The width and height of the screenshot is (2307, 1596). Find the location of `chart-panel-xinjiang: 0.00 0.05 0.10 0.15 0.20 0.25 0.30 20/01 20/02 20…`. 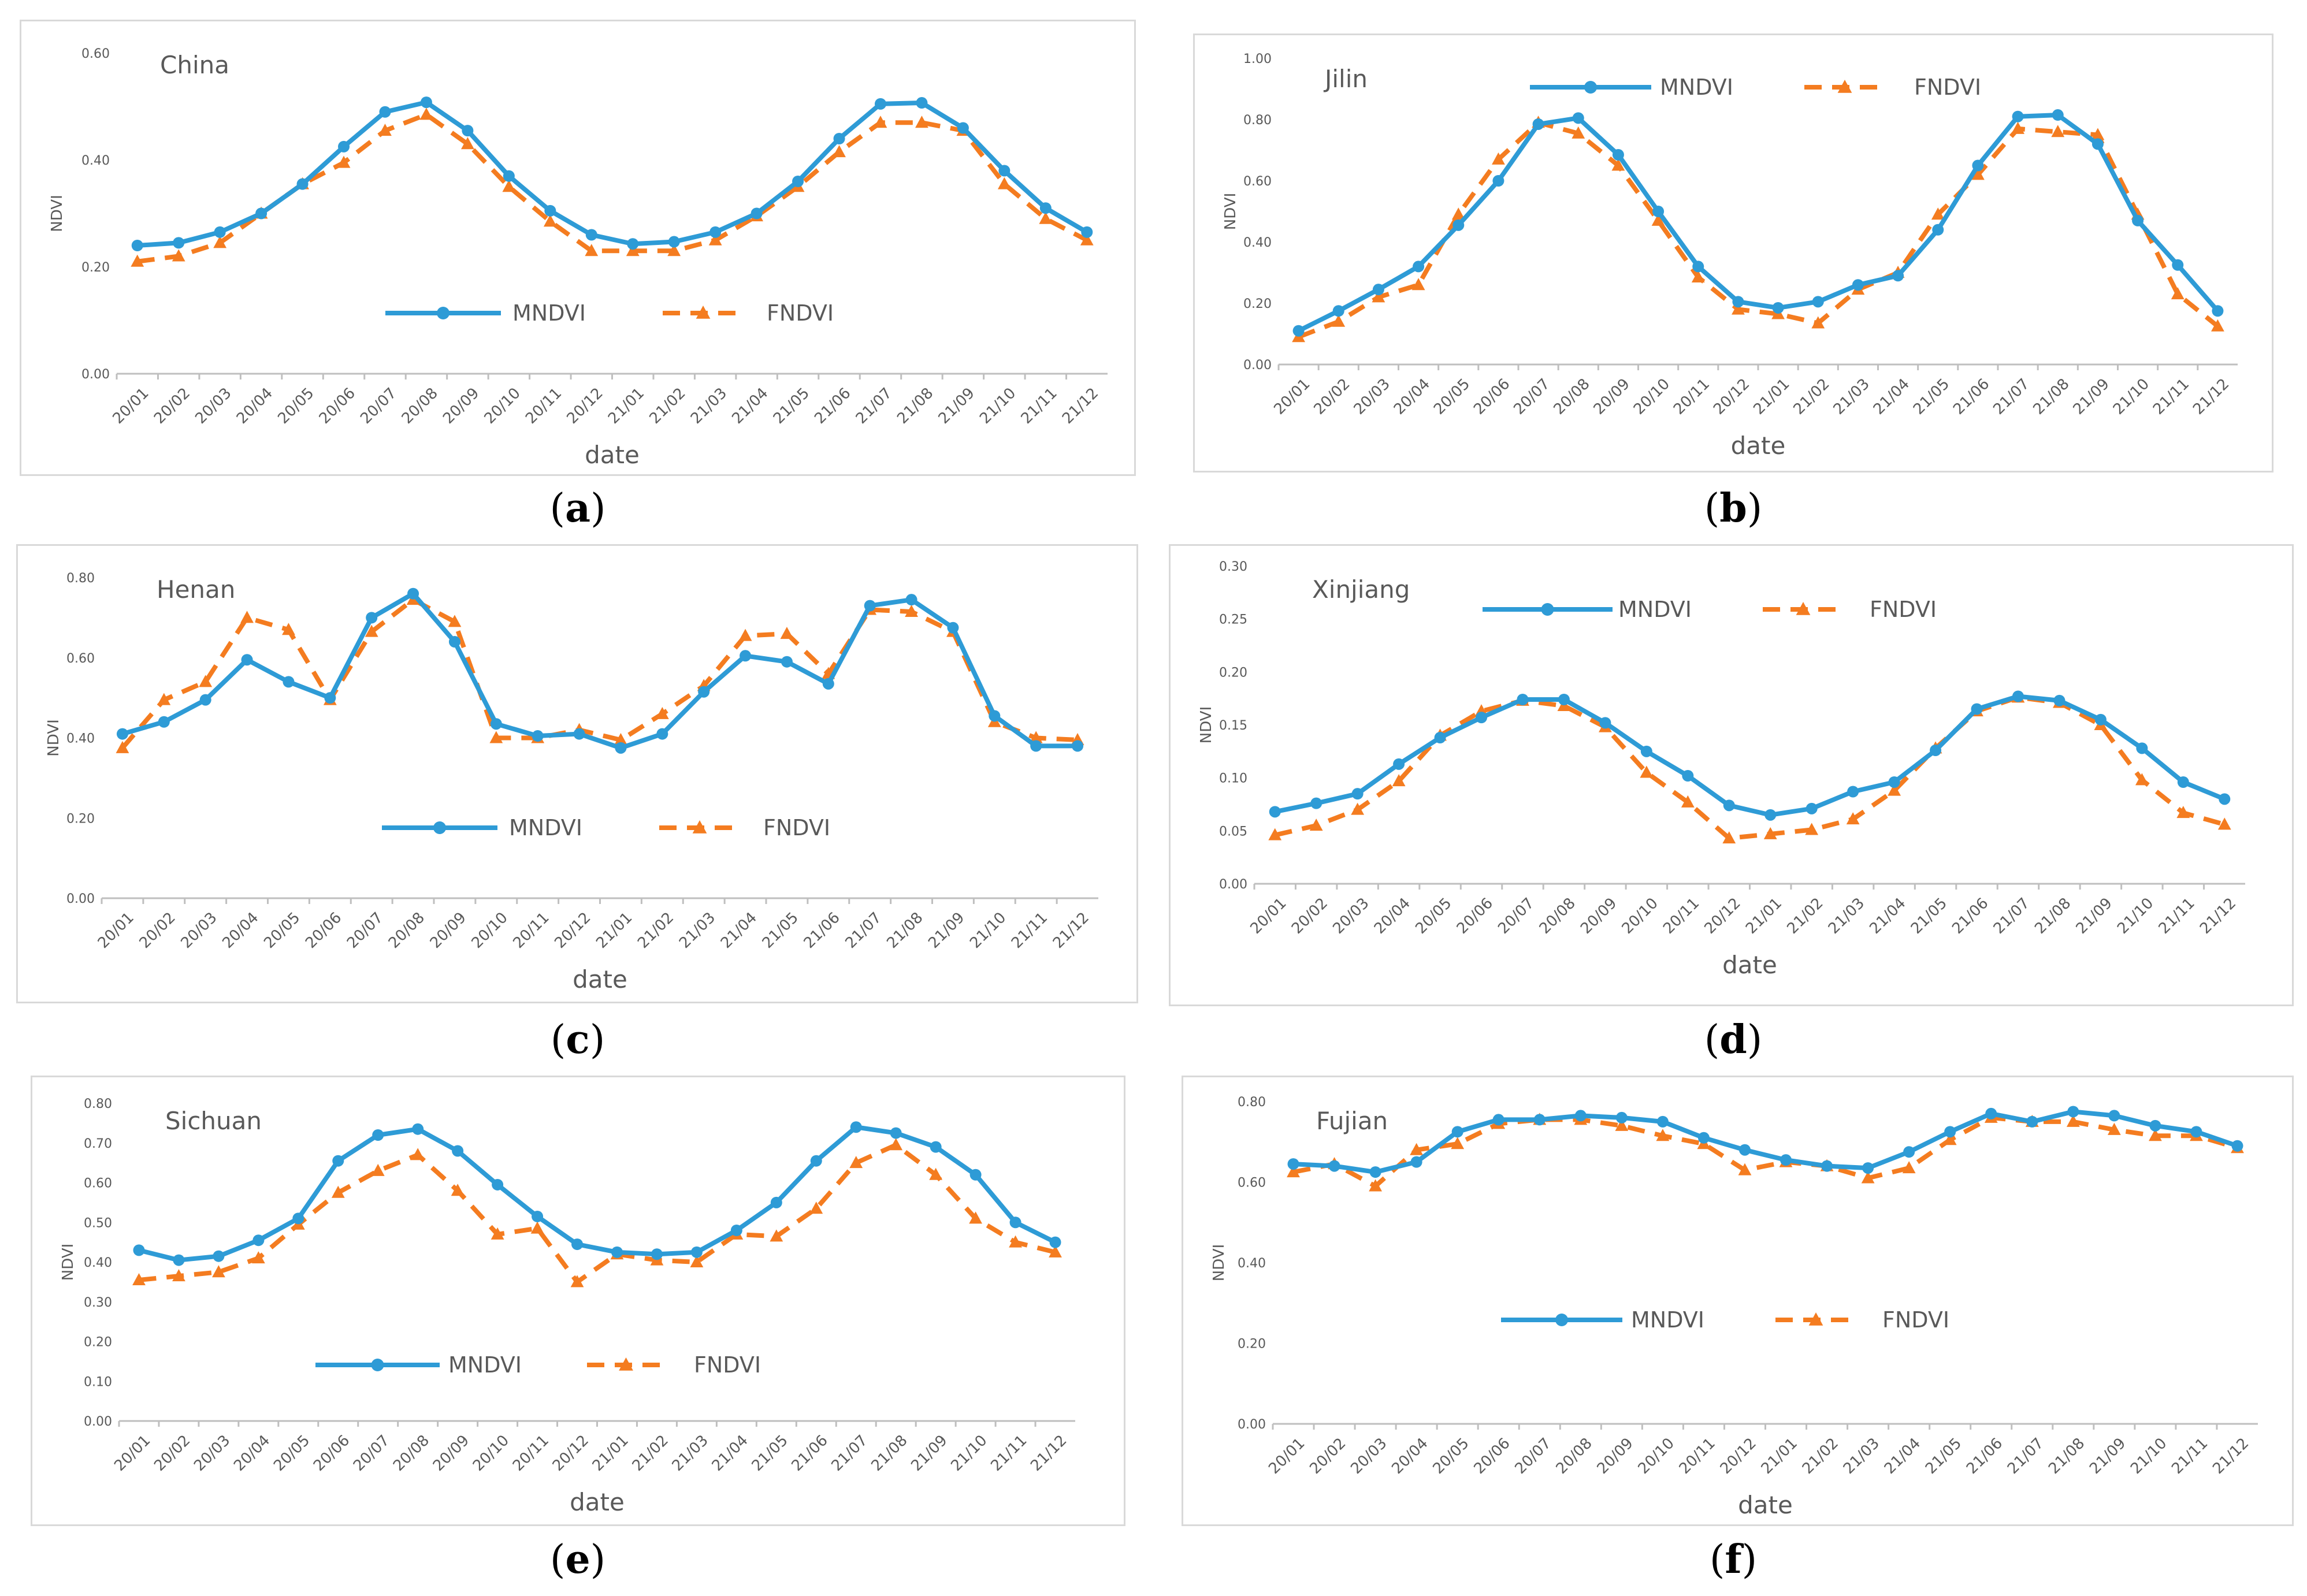

chart-panel-xinjiang: 0.00 0.05 0.10 0.15 0.20 0.25 0.30 20/01 20/02 20… is located at coordinates (1732, 775).